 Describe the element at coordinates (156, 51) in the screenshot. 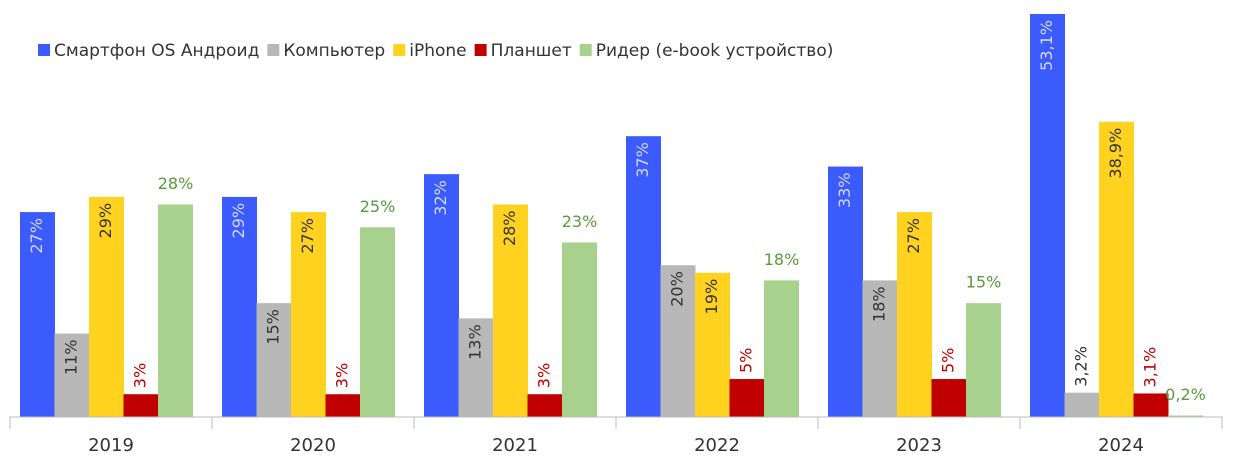

I see `legend-label: Смартфон OS Андроид` at that location.